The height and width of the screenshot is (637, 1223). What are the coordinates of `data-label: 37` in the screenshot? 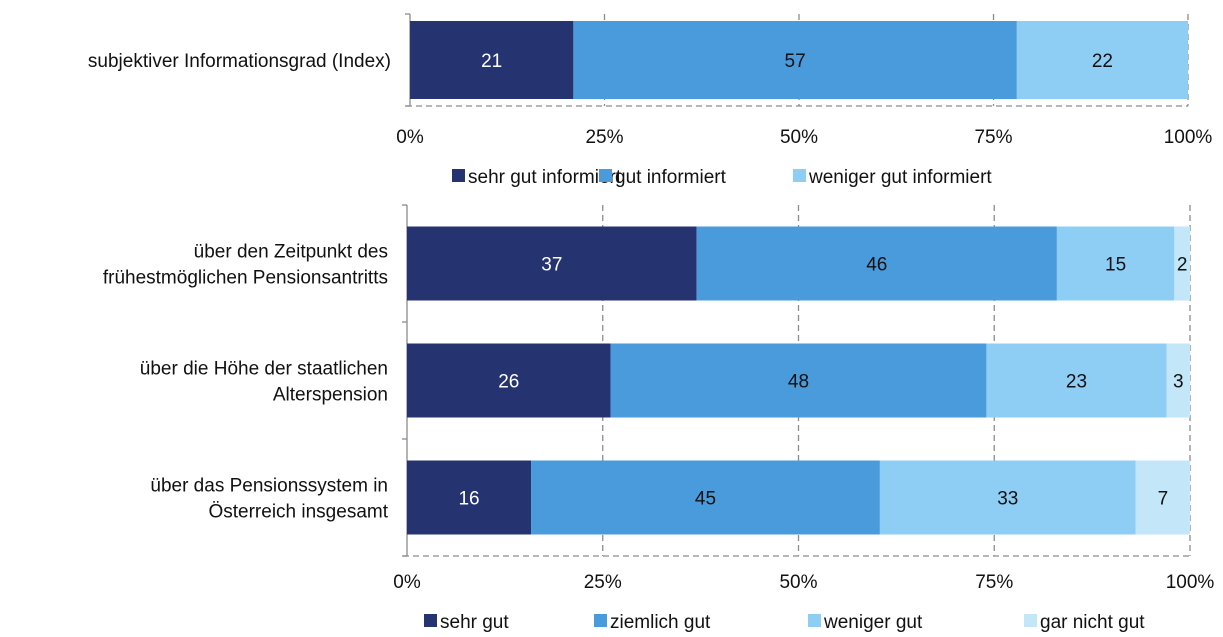 It's located at (551, 265).